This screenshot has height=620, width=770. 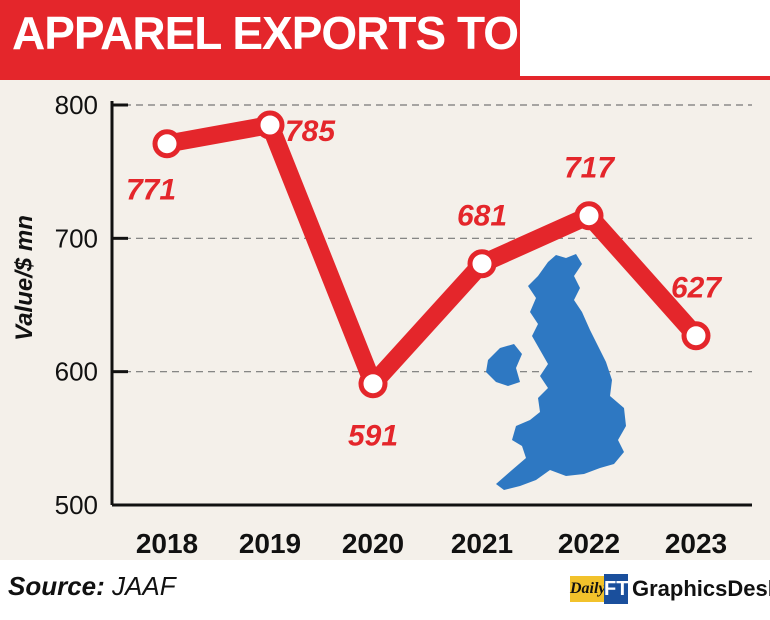 I want to click on chart-title: APPAREL EXPORTS TO UK, so click(x=303, y=33).